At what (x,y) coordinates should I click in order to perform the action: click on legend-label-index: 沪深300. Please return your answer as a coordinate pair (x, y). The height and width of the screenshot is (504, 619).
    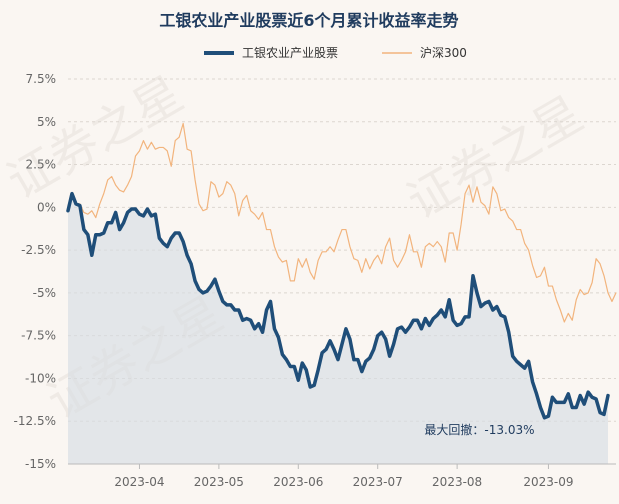
    Looking at the image, I should click on (443, 53).